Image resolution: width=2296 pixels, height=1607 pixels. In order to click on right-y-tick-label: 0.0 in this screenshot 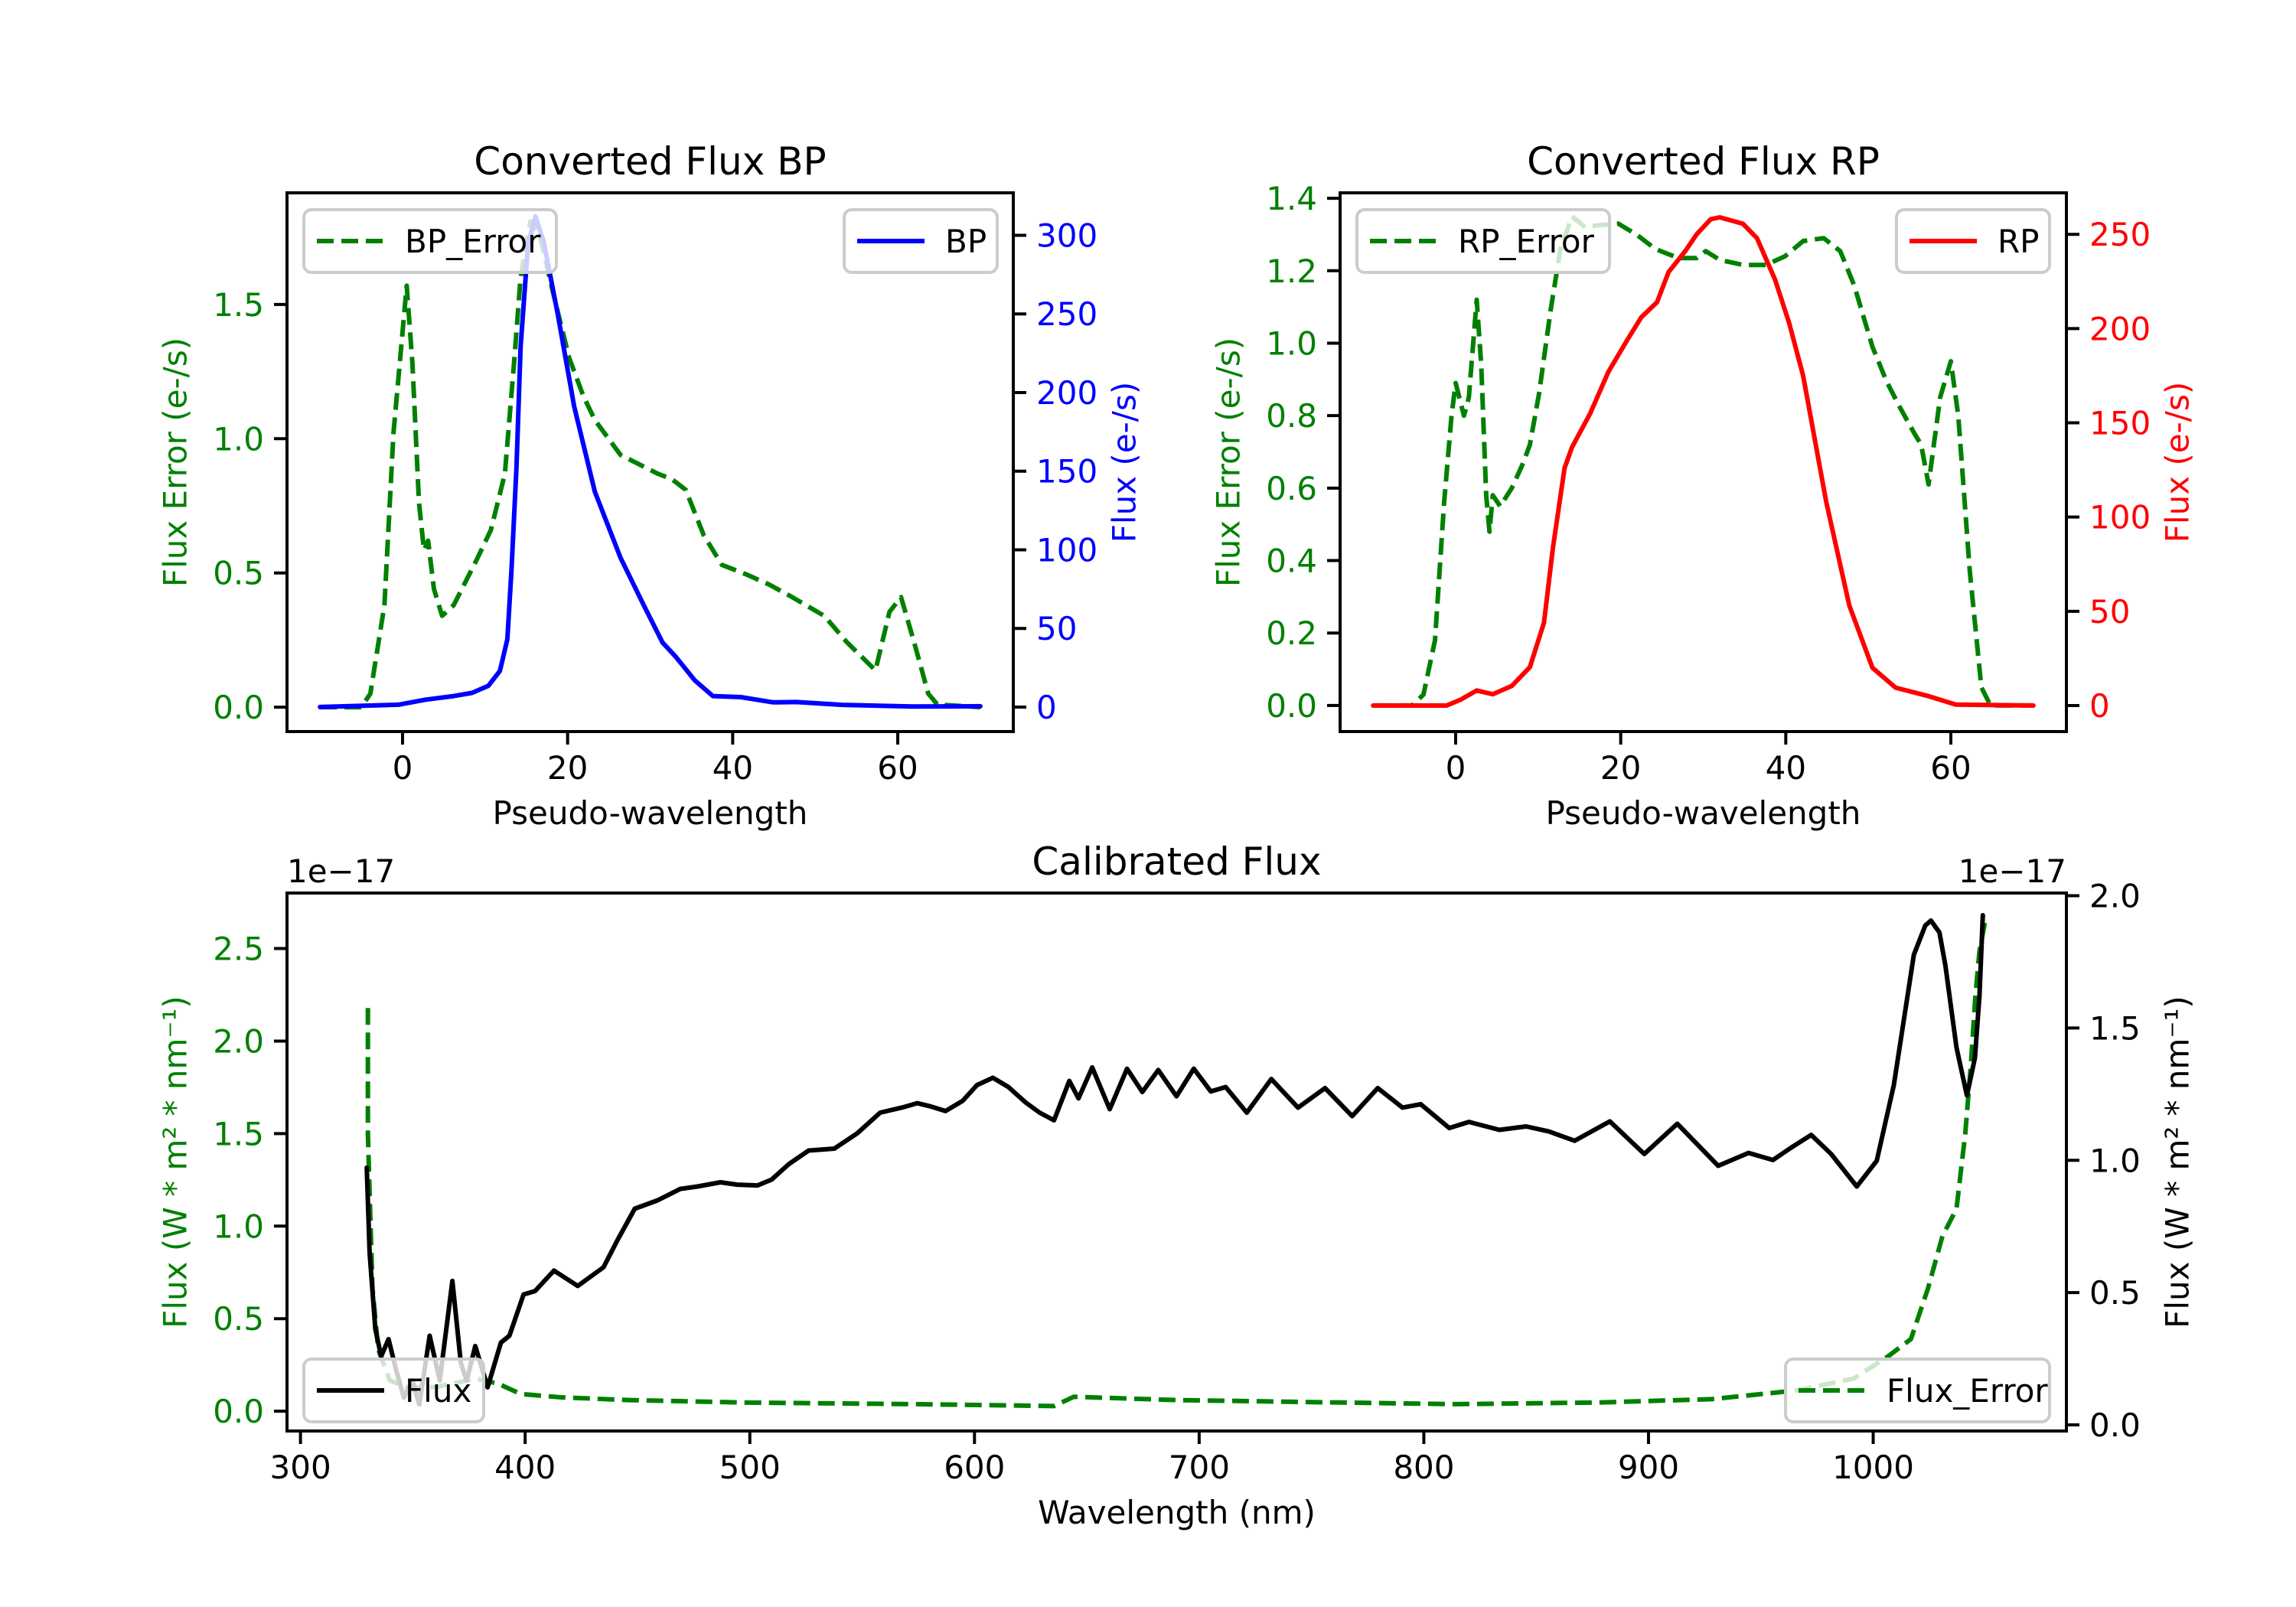, I will do `click(2115, 1426)`.